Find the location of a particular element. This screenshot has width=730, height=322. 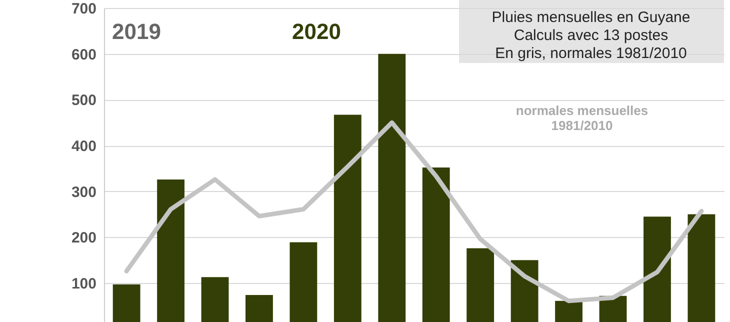

text: normales mensuelles 1981/2010 is located at coordinates (582, 118).